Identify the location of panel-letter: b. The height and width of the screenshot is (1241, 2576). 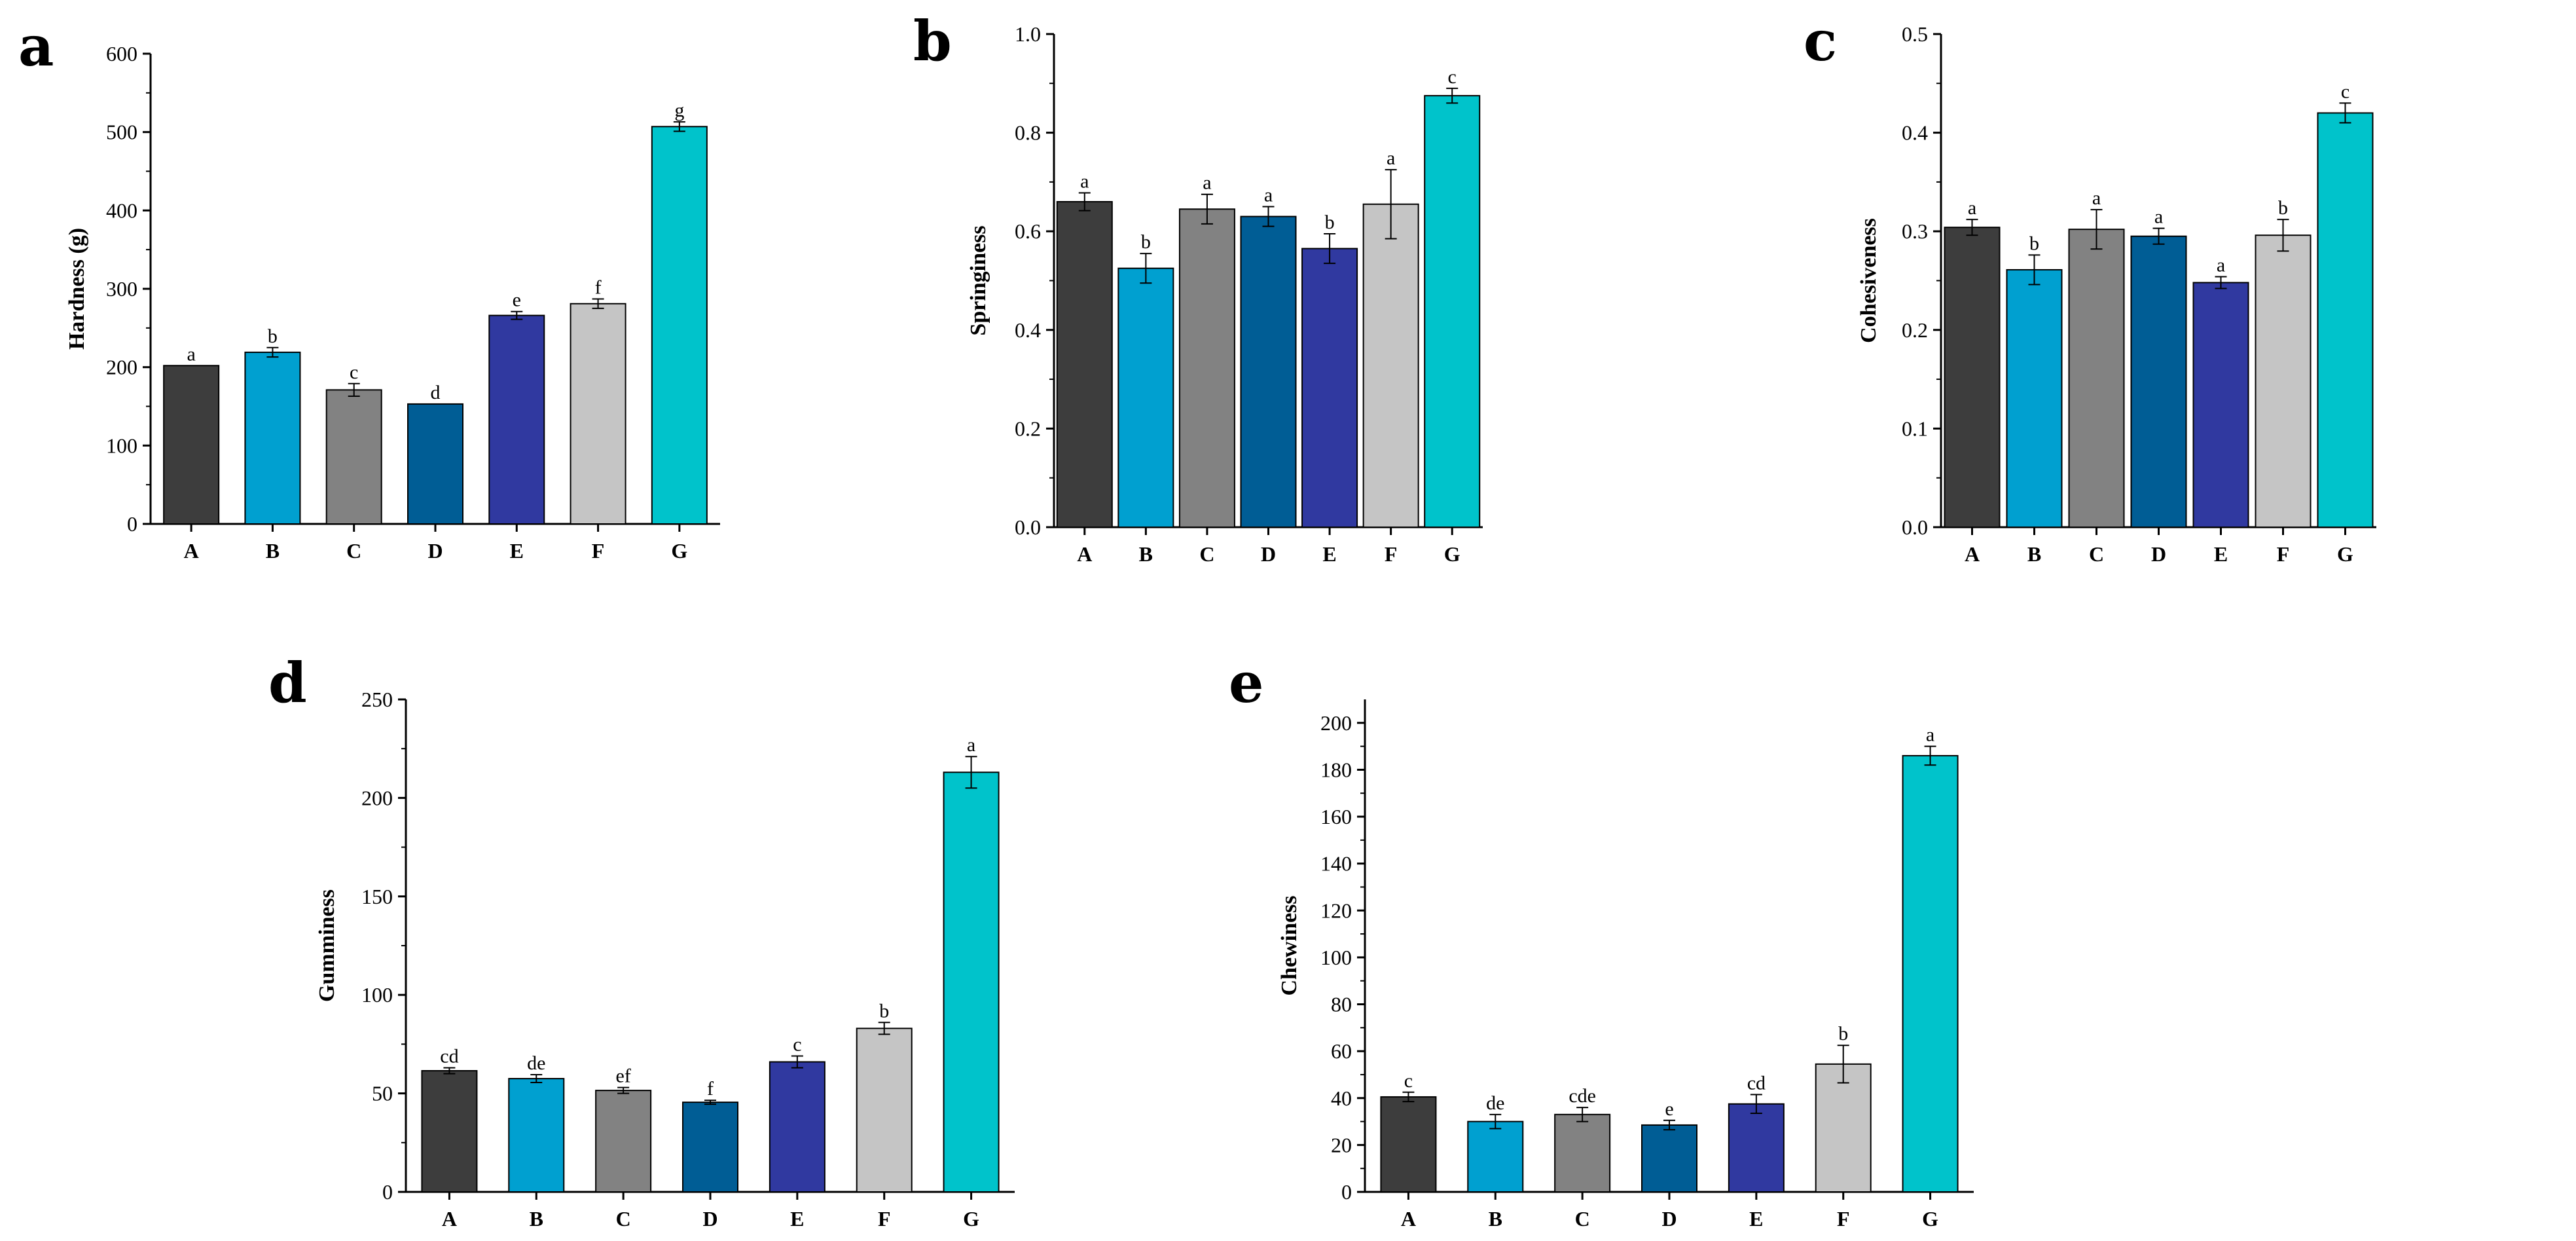
(932, 41).